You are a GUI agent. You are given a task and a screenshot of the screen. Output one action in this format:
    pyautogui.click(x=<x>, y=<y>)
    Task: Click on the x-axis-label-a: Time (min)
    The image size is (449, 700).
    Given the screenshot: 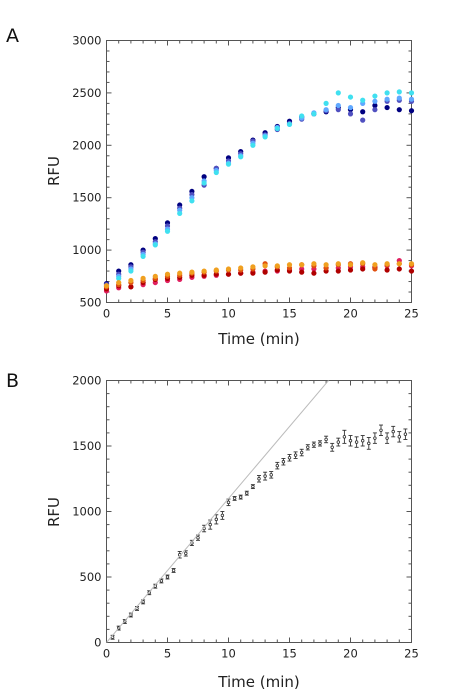 What is the action you would take?
    pyautogui.click(x=258, y=339)
    